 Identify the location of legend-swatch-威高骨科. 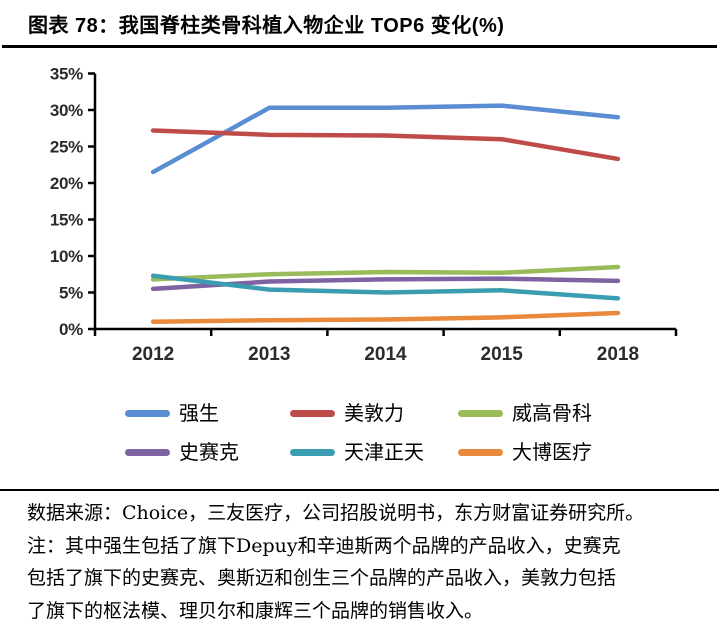
(480, 413).